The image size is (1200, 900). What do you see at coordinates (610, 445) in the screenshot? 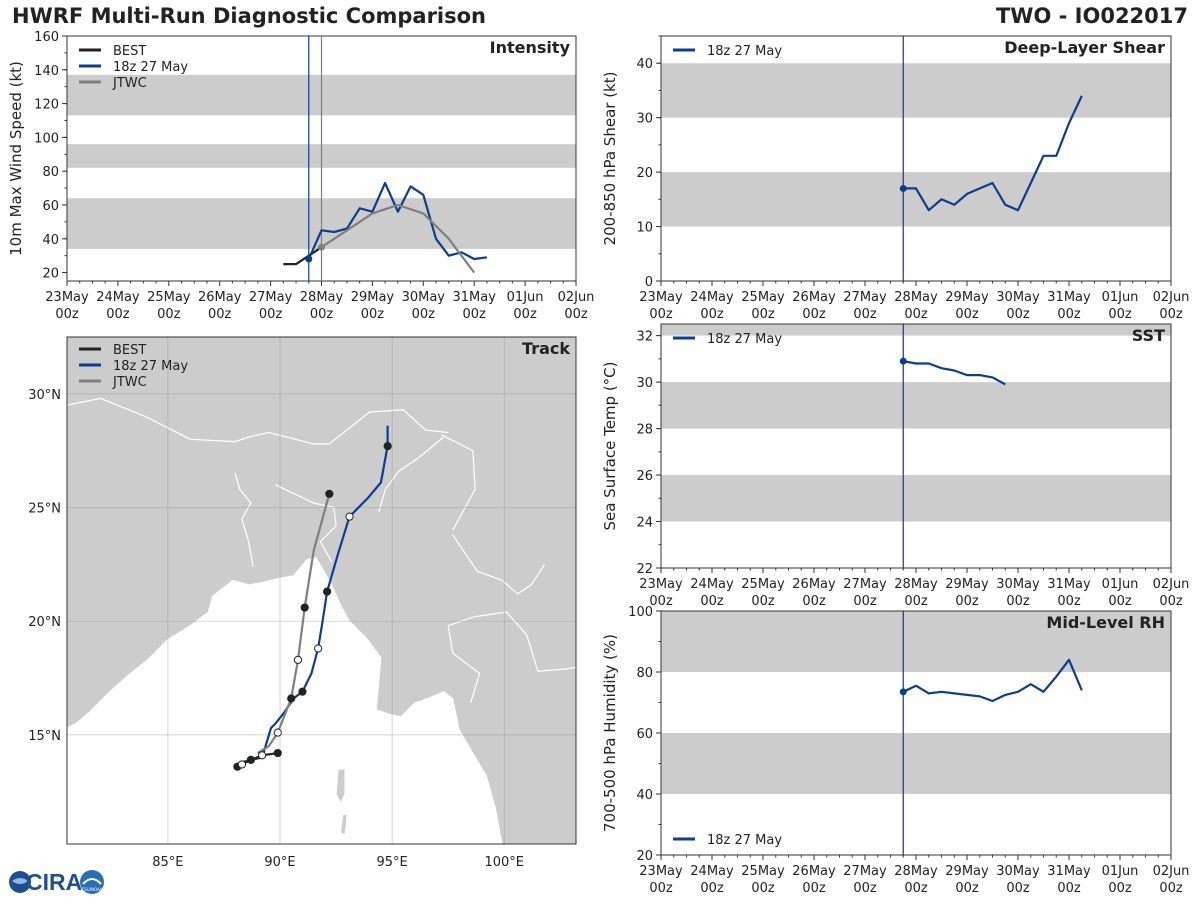
I see `sst-ylabel: Sea Surface Temp (°C)` at bounding box center [610, 445].